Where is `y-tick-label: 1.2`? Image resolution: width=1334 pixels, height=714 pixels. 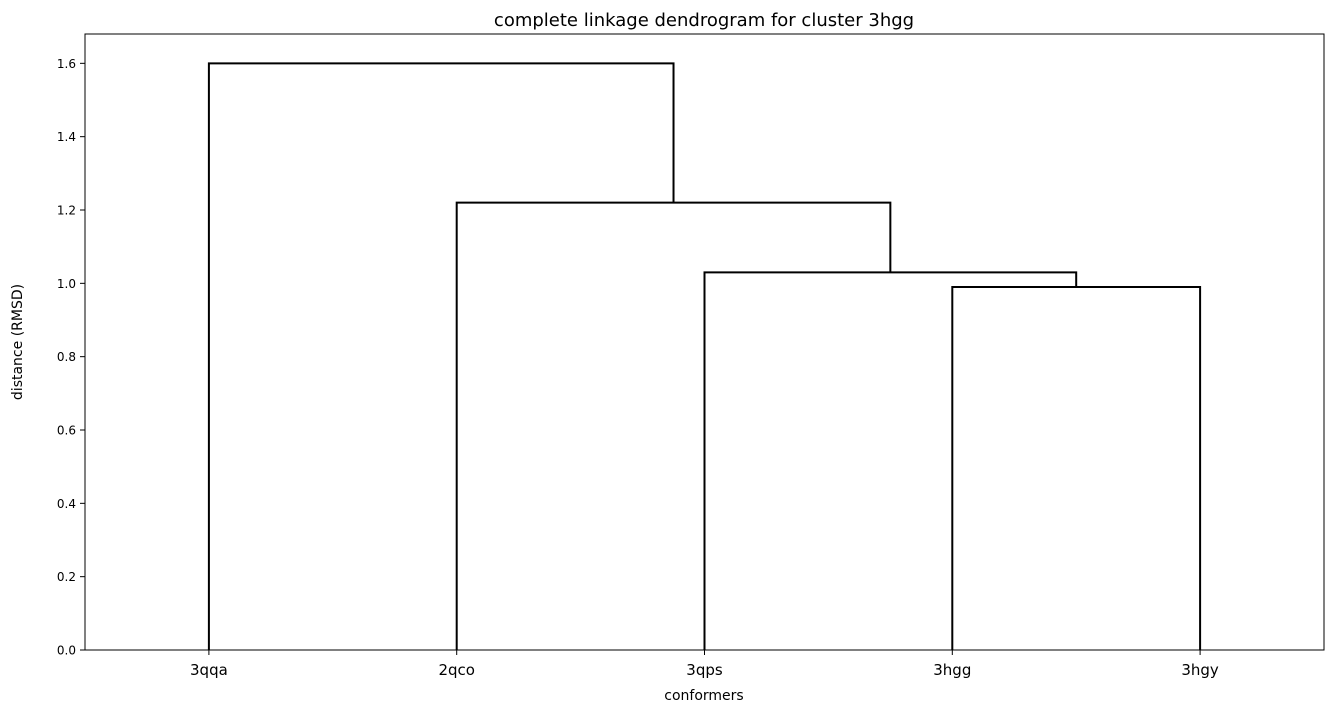
y-tick-label: 1.2 is located at coordinates (66, 211).